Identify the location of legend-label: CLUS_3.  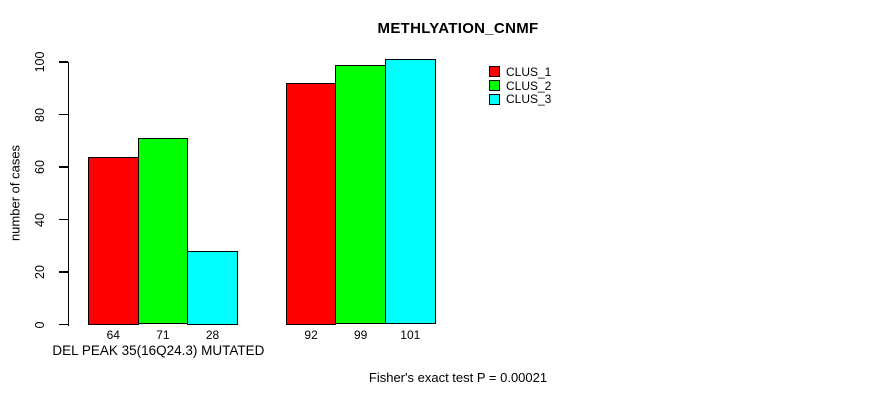
(529, 99).